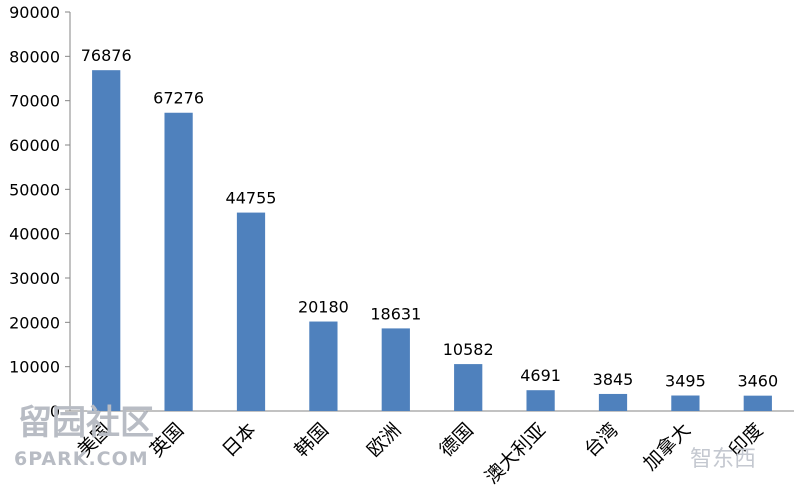 Image resolution: width=800 pixels, height=501 pixels. I want to click on data-label: 44755, so click(251, 198).